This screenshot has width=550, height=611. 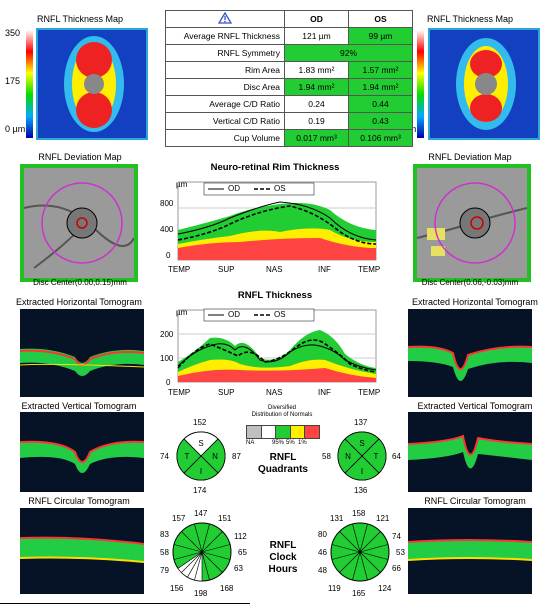 I want to click on od-clock-4: 63, so click(x=238, y=568).